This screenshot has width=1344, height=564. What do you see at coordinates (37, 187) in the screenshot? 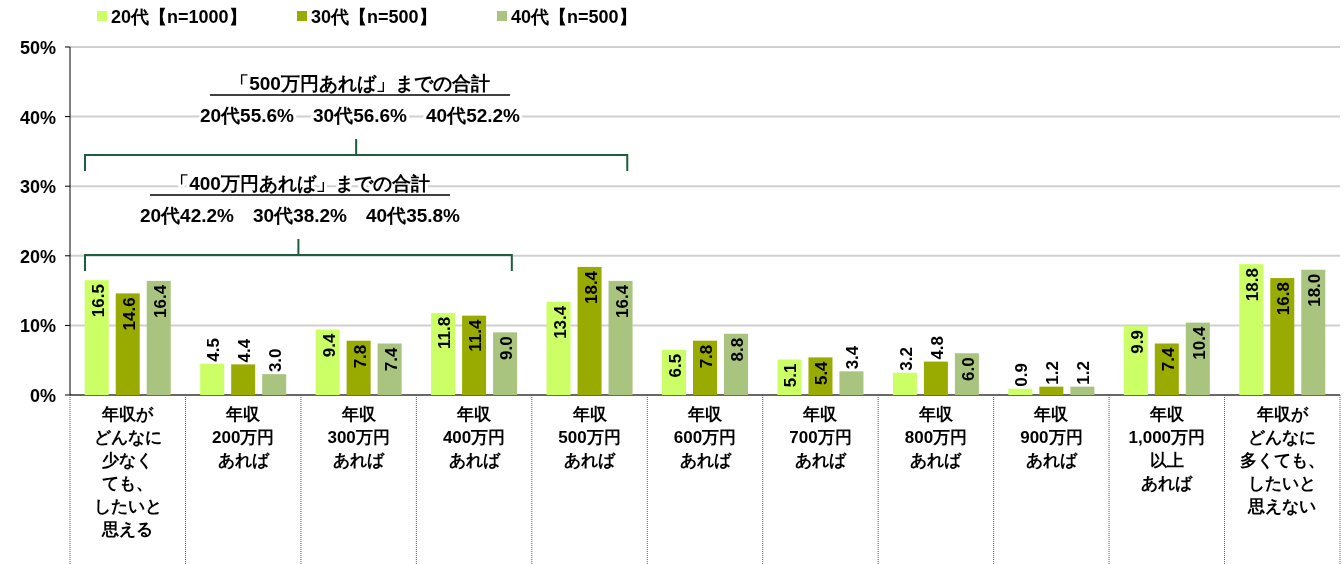
I see `y-tick-label: 30%` at bounding box center [37, 187].